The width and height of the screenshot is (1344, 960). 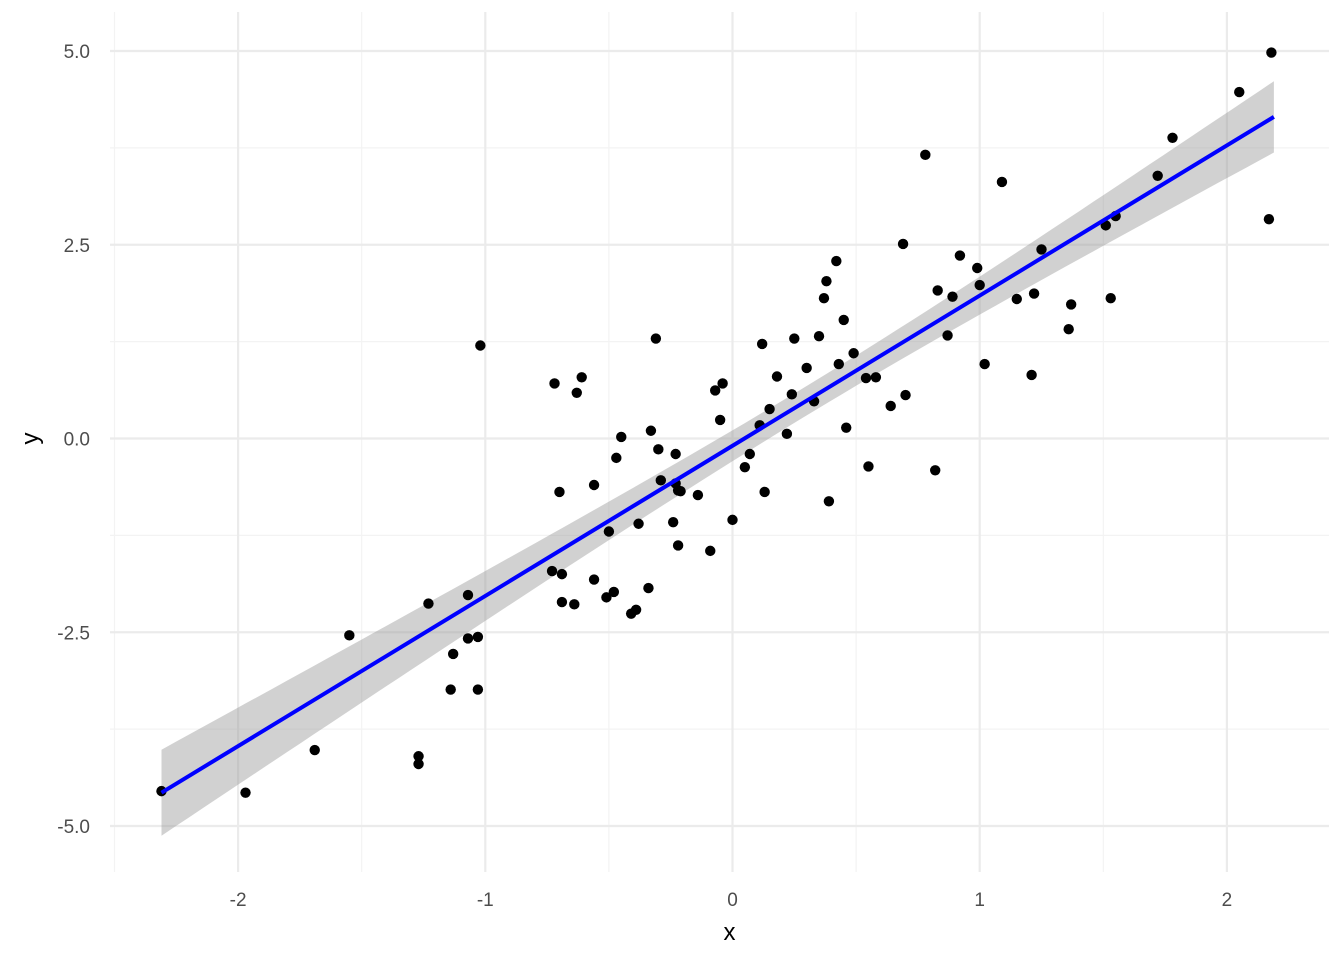 I want to click on x-tick-label: 0, so click(x=732, y=900).